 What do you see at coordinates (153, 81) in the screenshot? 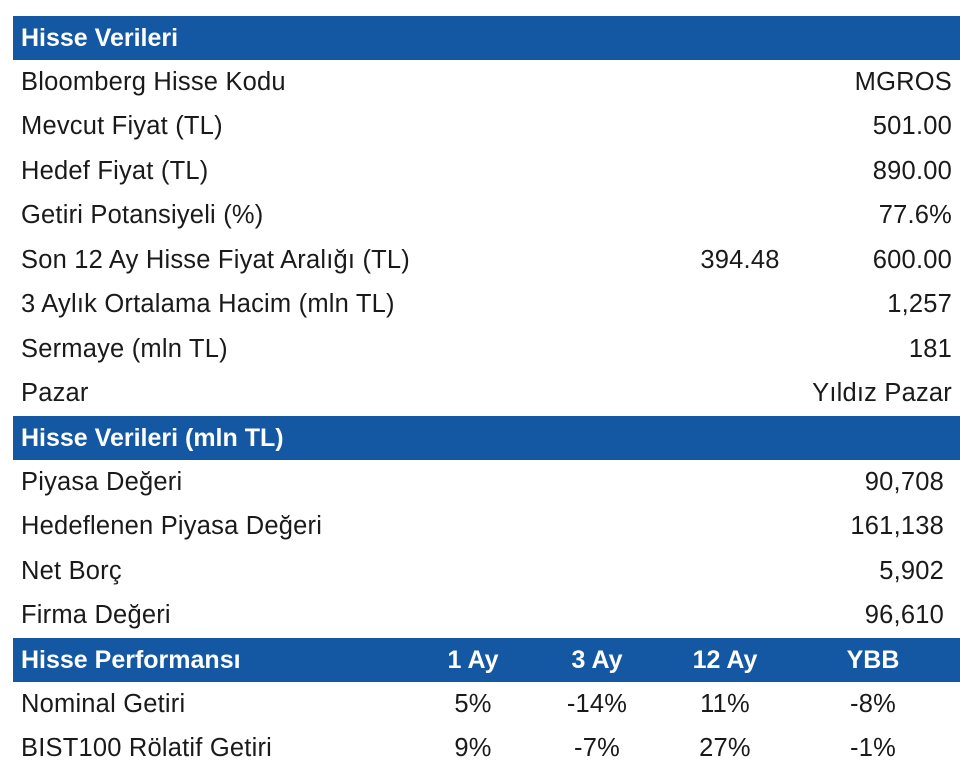
I see `row-label: Bloomberg Hisse Kodu` at bounding box center [153, 81].